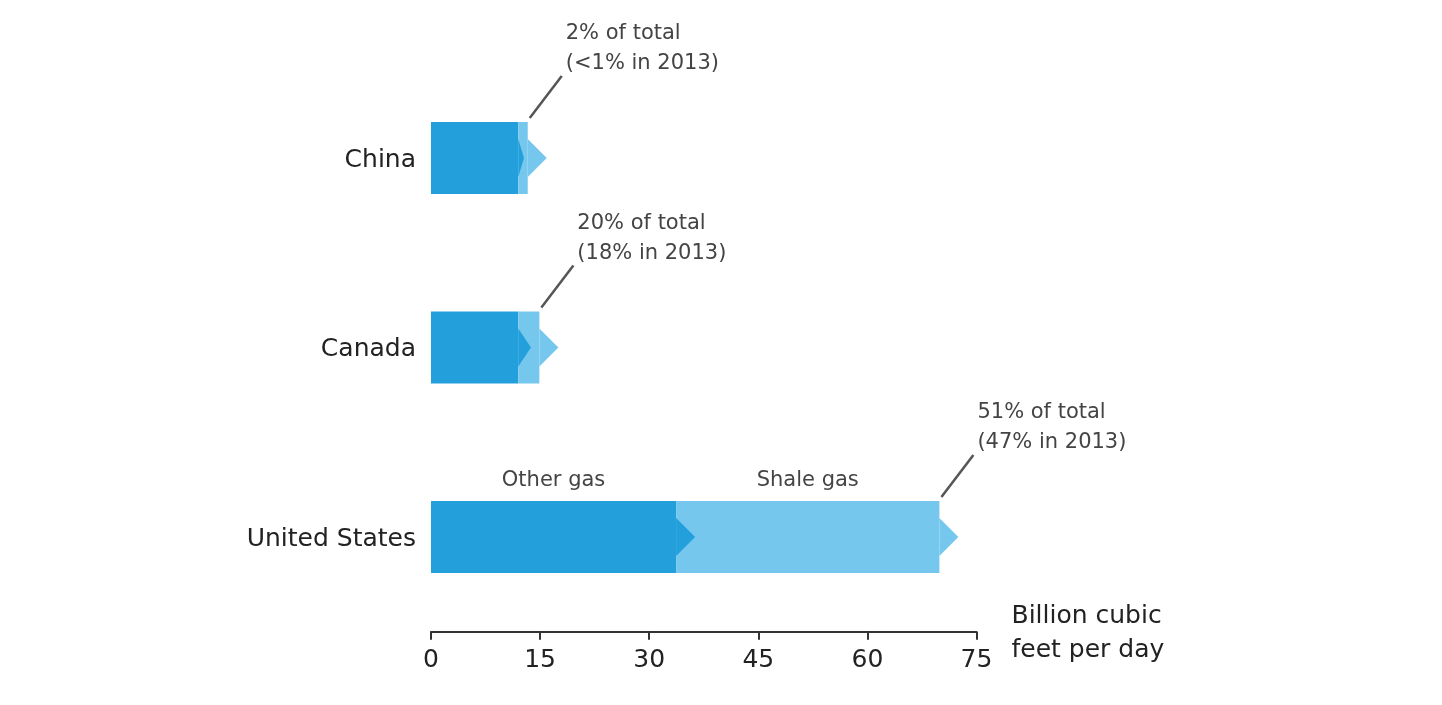 The image size is (1442, 705). I want to click on annotation: 2% of total (<1% in 2013), so click(642, 47).